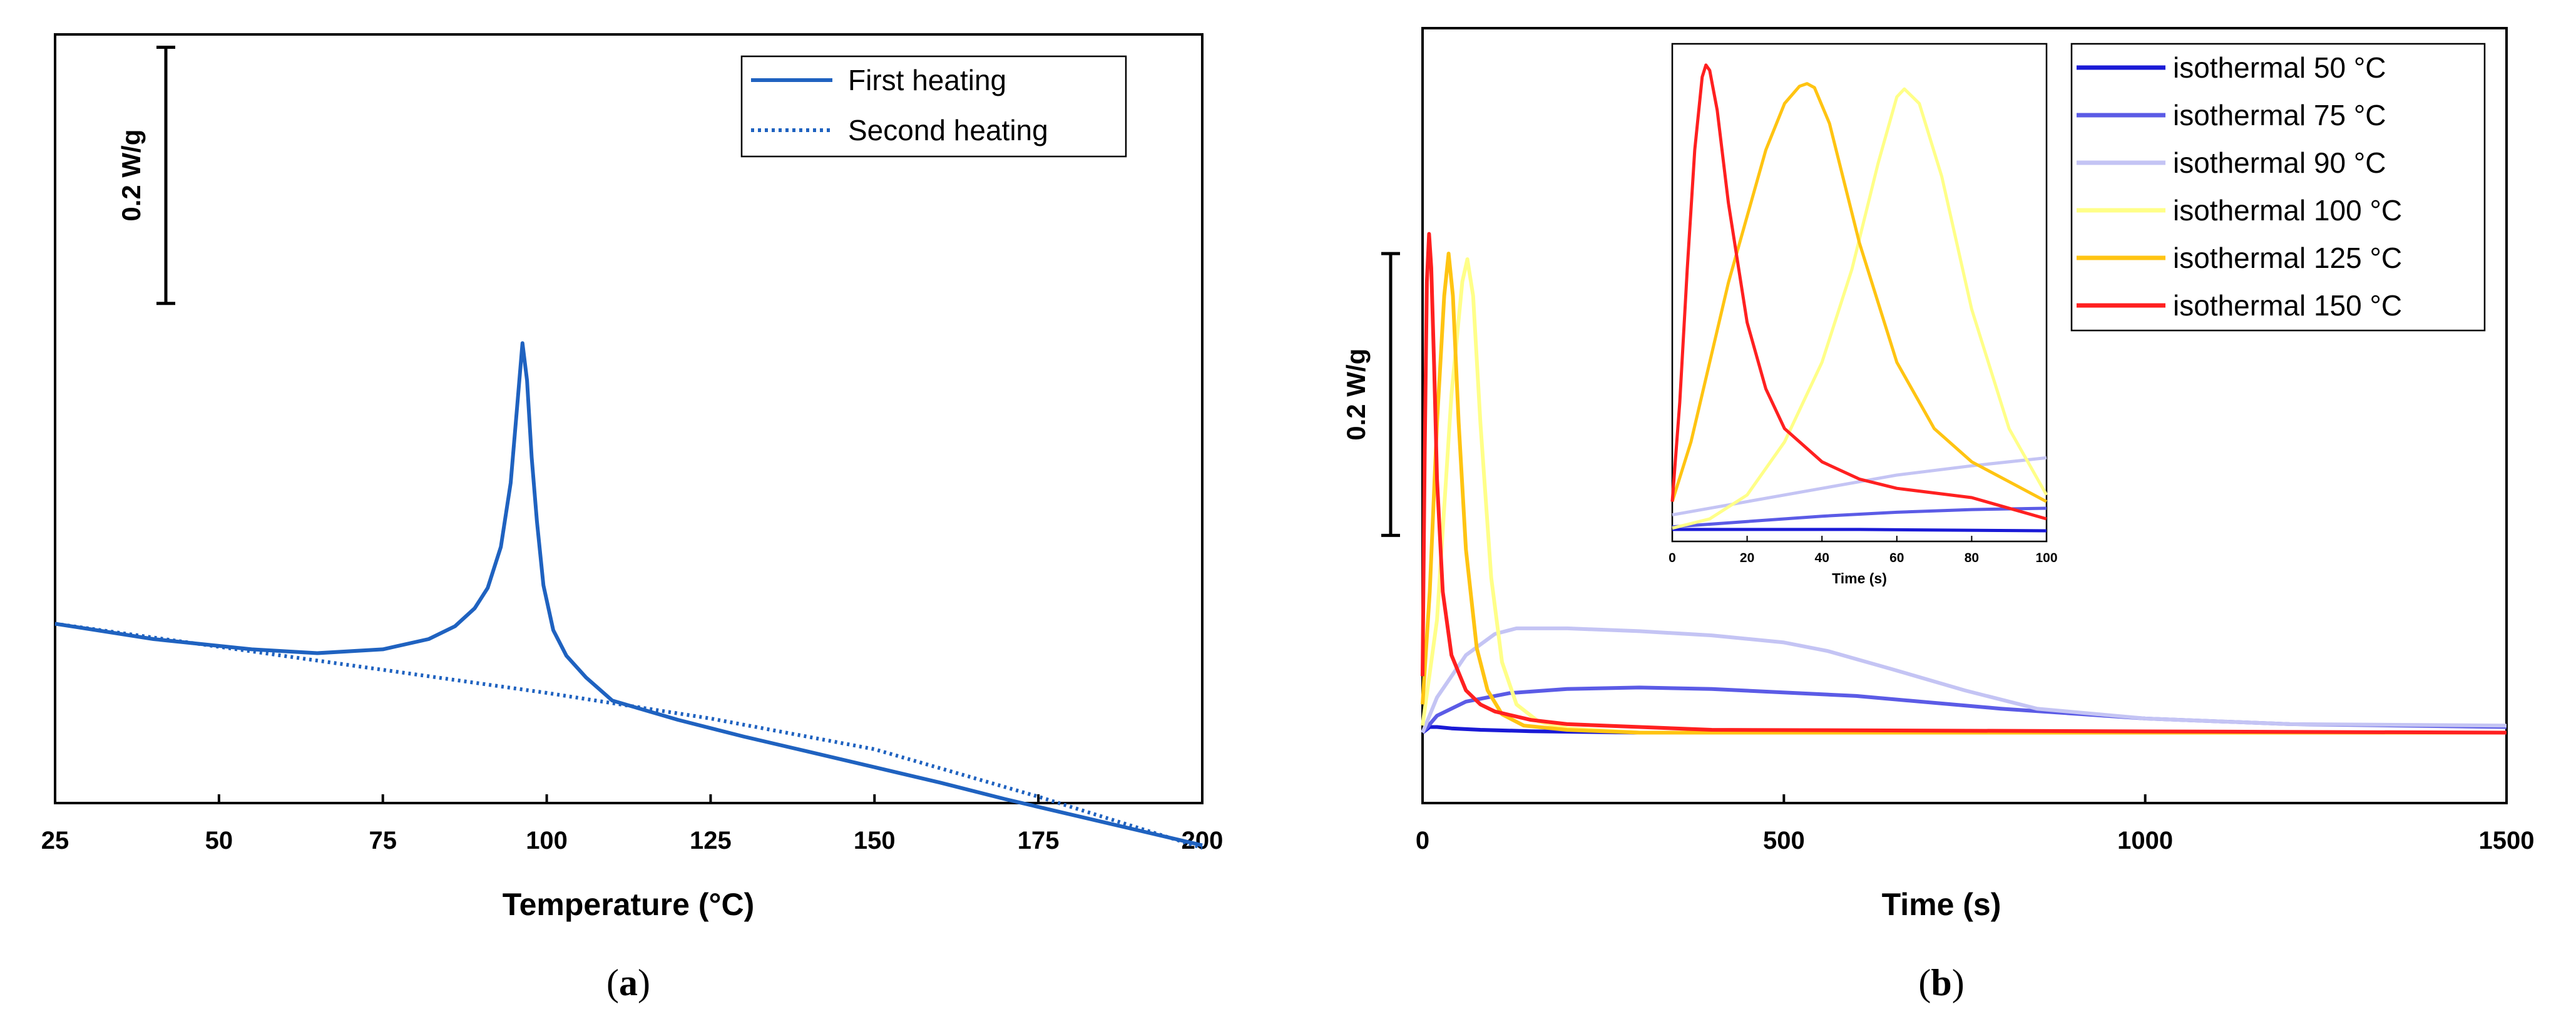 This screenshot has height=1019, width=2576. I want to click on panel-b-x-tick-label: 1500, so click(2507, 840).